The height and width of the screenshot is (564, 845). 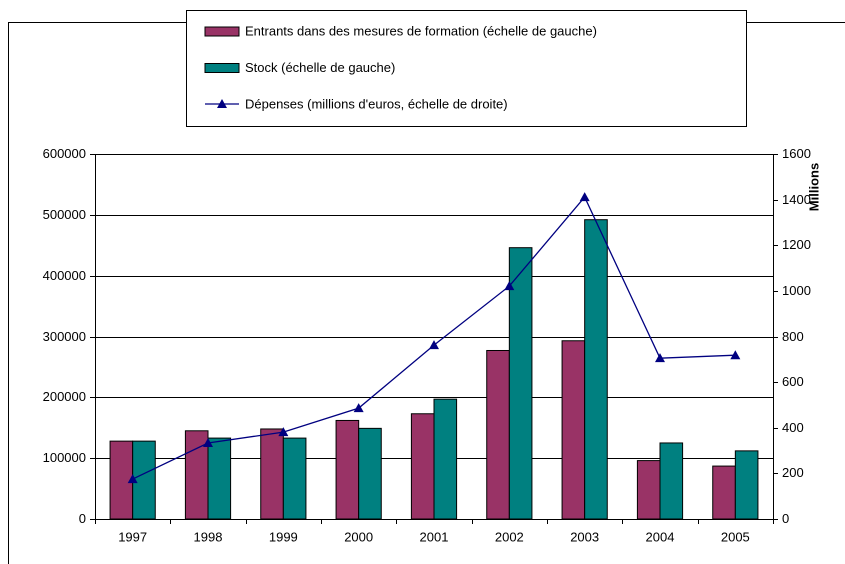 I want to click on y-tick-label: 100000, so click(x=64, y=457).